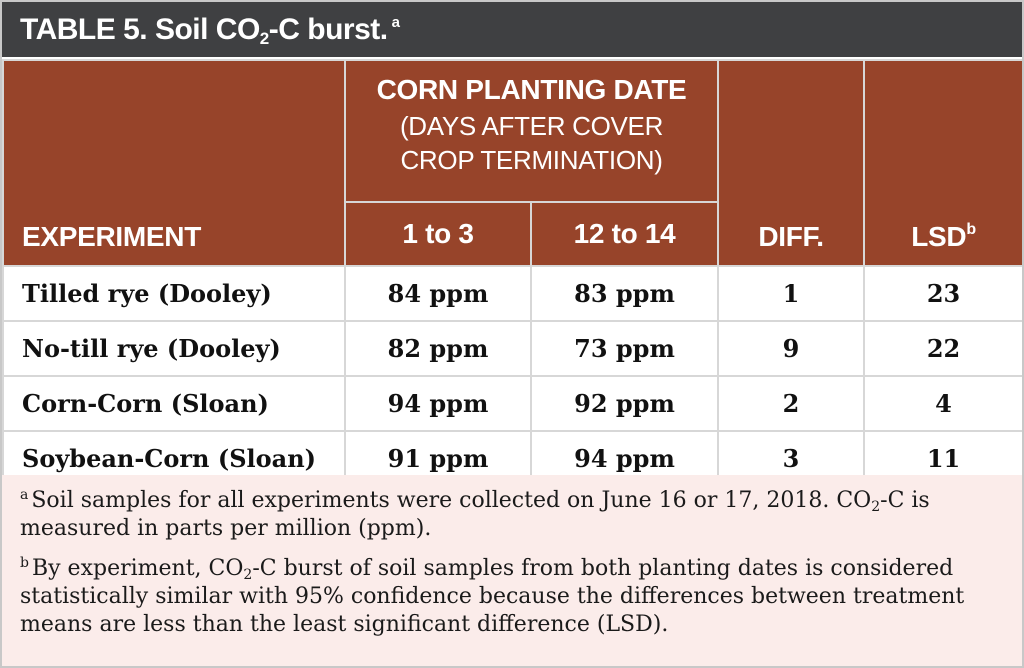 The image size is (1024, 668). What do you see at coordinates (942, 293) in the screenshot?
I see `cell-lsd: 23` at bounding box center [942, 293].